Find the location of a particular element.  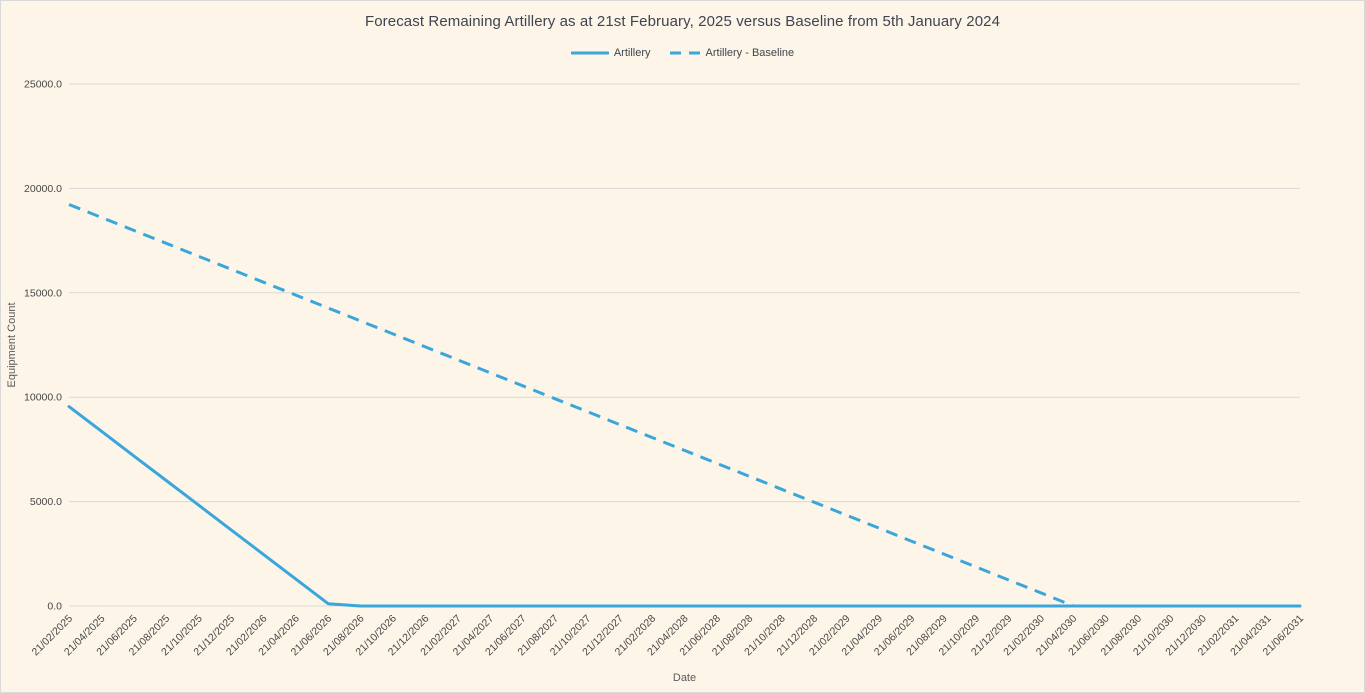

solid-line-swatch is located at coordinates (589, 53).